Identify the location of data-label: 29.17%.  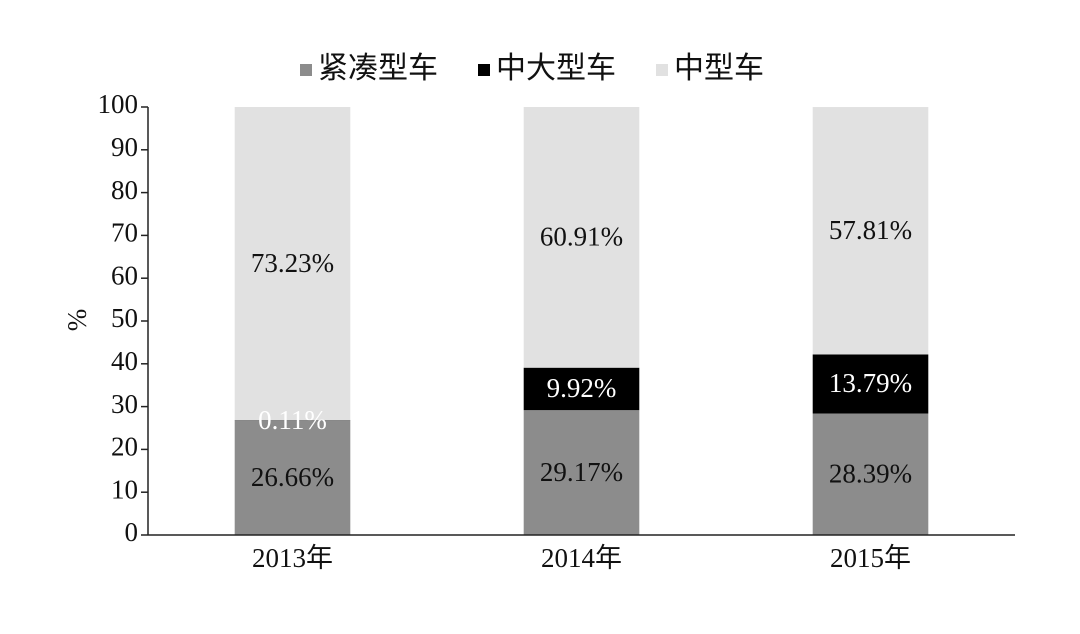
(581, 472).